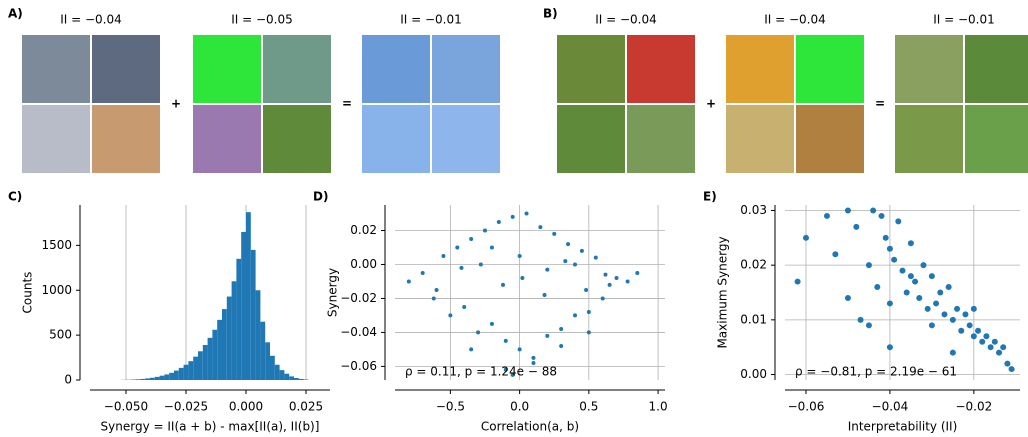 The width and height of the screenshot is (1028, 437). I want to click on x-tick-label: −0.025, so click(186, 407).